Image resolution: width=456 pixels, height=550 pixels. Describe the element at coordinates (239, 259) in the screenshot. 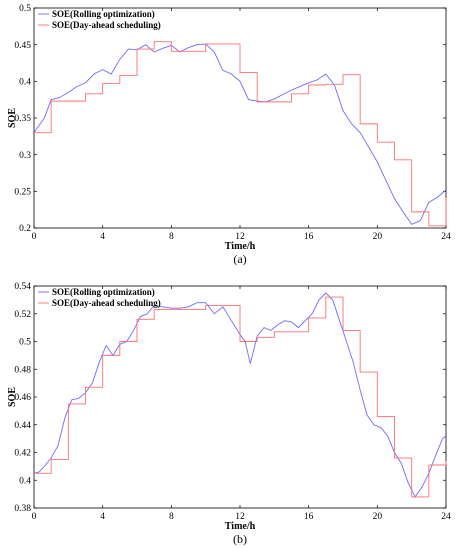

I see `panel-caption: (a)` at that location.